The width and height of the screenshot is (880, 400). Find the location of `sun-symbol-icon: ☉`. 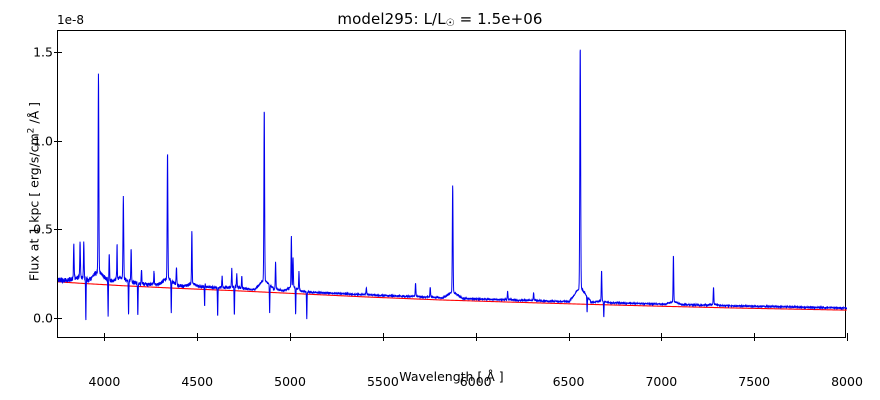

sun-symbol-icon: ☉ is located at coordinates (450, 23).